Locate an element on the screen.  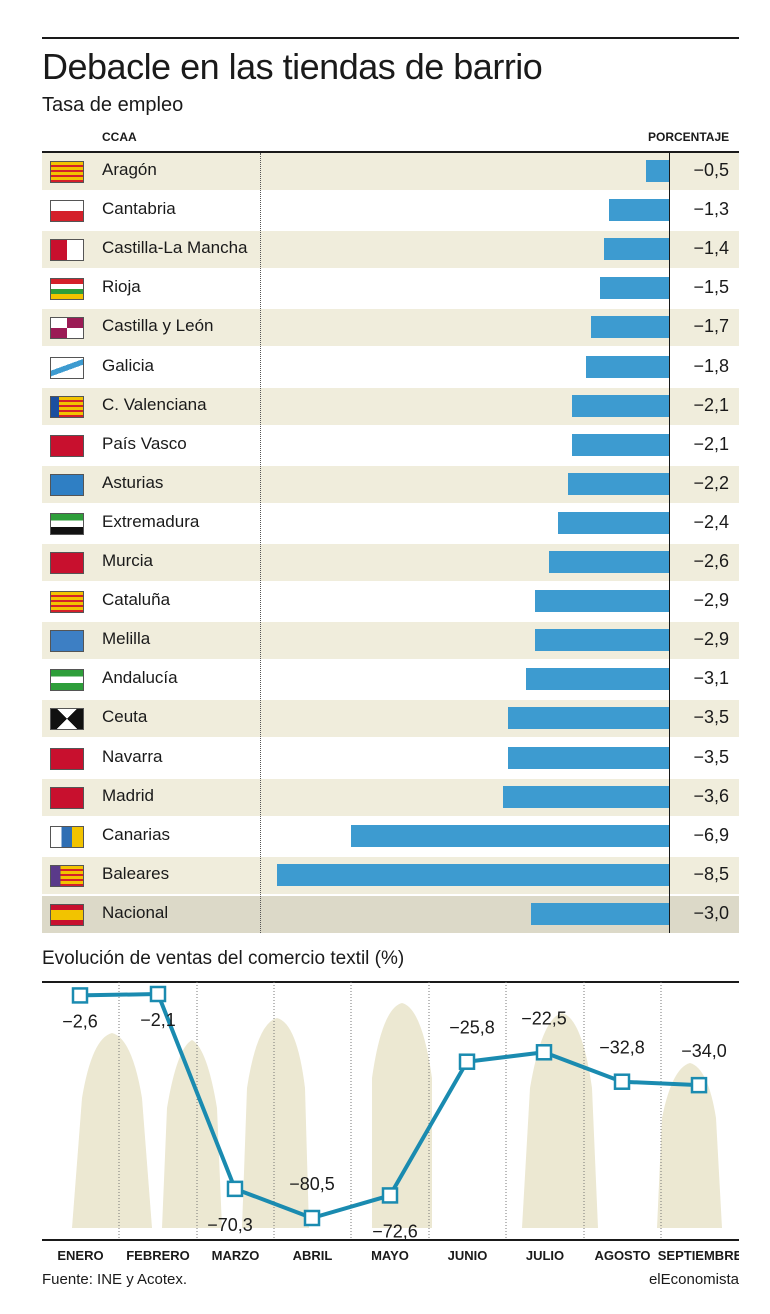
value-label: −8,5 is located at coordinates (711, 873).